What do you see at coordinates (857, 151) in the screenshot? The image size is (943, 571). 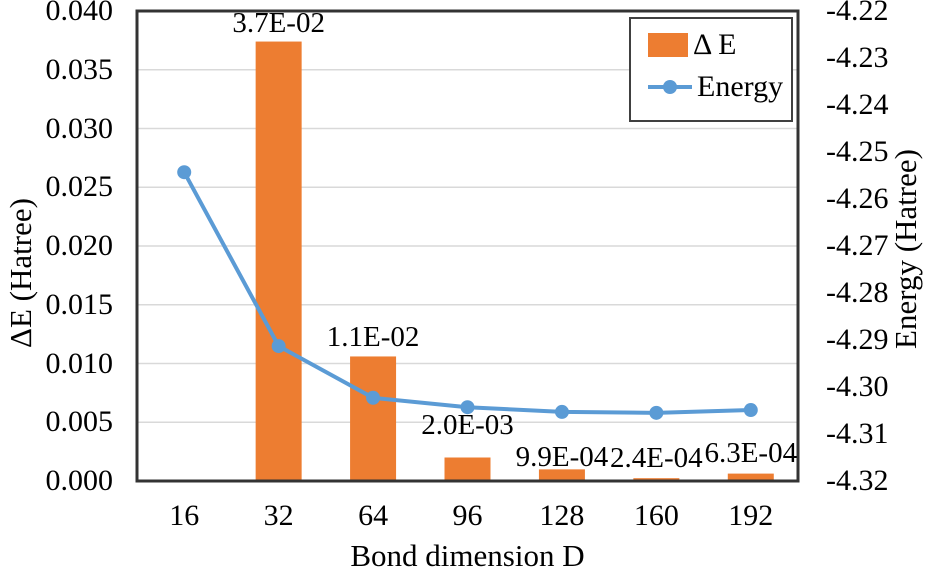 I see `right-axis-tick-label: -4.25` at bounding box center [857, 151].